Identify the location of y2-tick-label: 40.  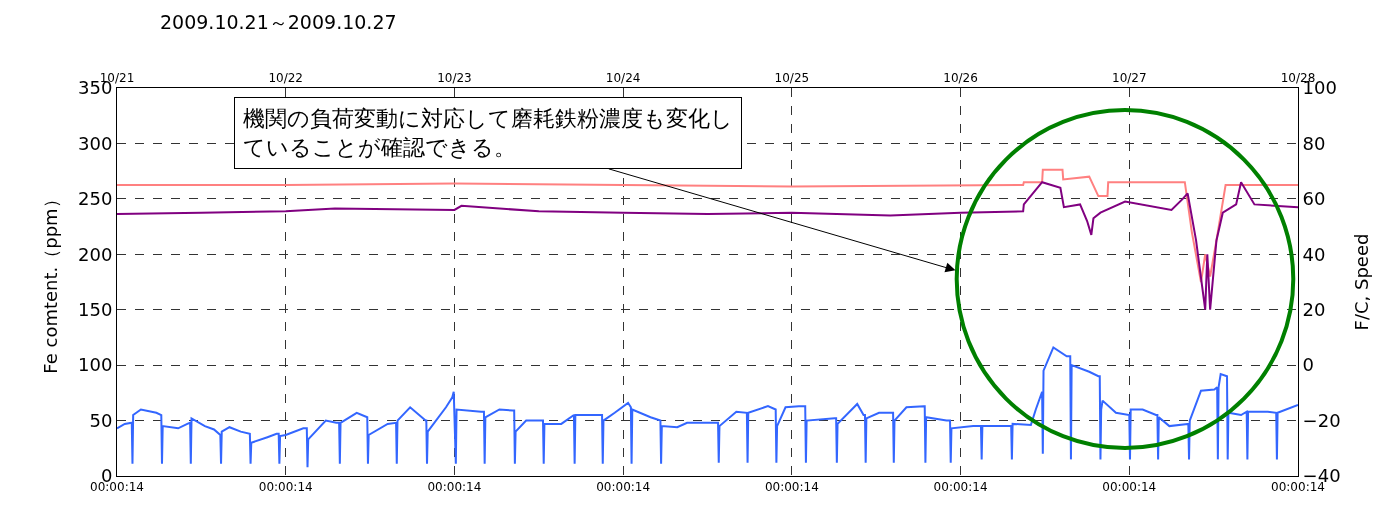
(1314, 254).